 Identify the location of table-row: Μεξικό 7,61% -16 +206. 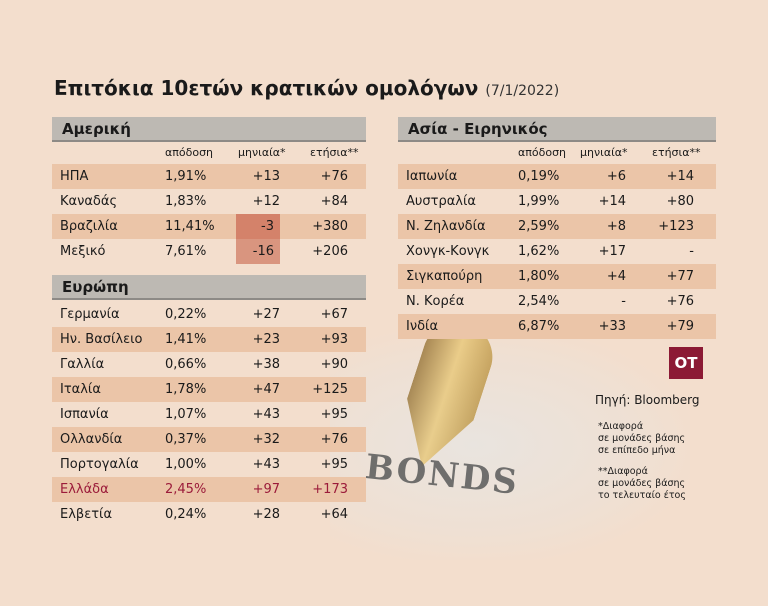
(209, 251).